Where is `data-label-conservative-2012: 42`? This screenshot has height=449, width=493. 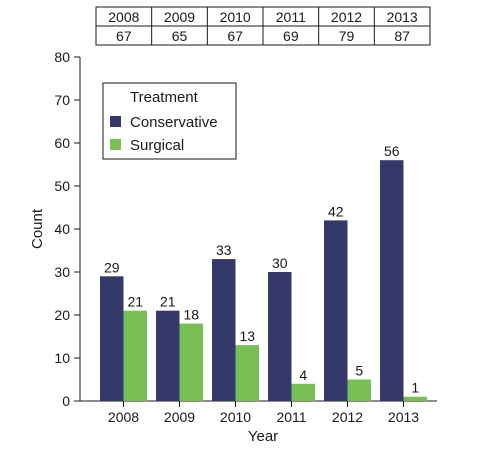 data-label-conservative-2012: 42 is located at coordinates (336, 211).